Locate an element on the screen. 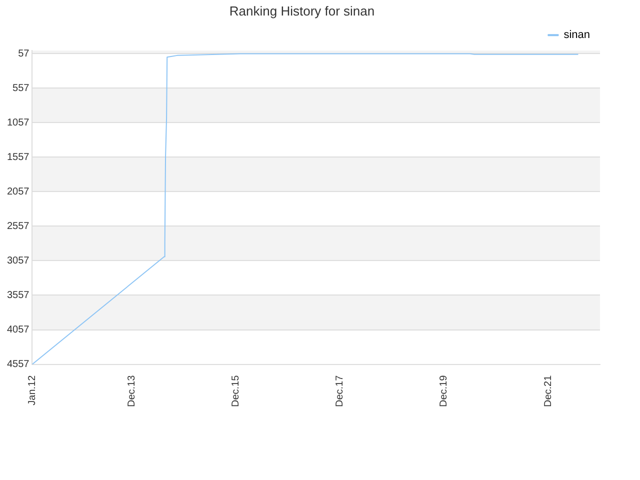 The image size is (640, 480). legend-label: sinan is located at coordinates (577, 35).